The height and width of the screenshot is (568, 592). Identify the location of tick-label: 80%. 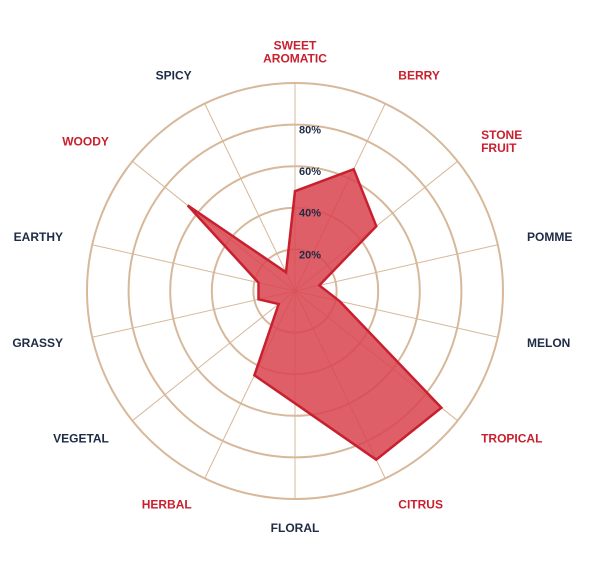
(310, 131).